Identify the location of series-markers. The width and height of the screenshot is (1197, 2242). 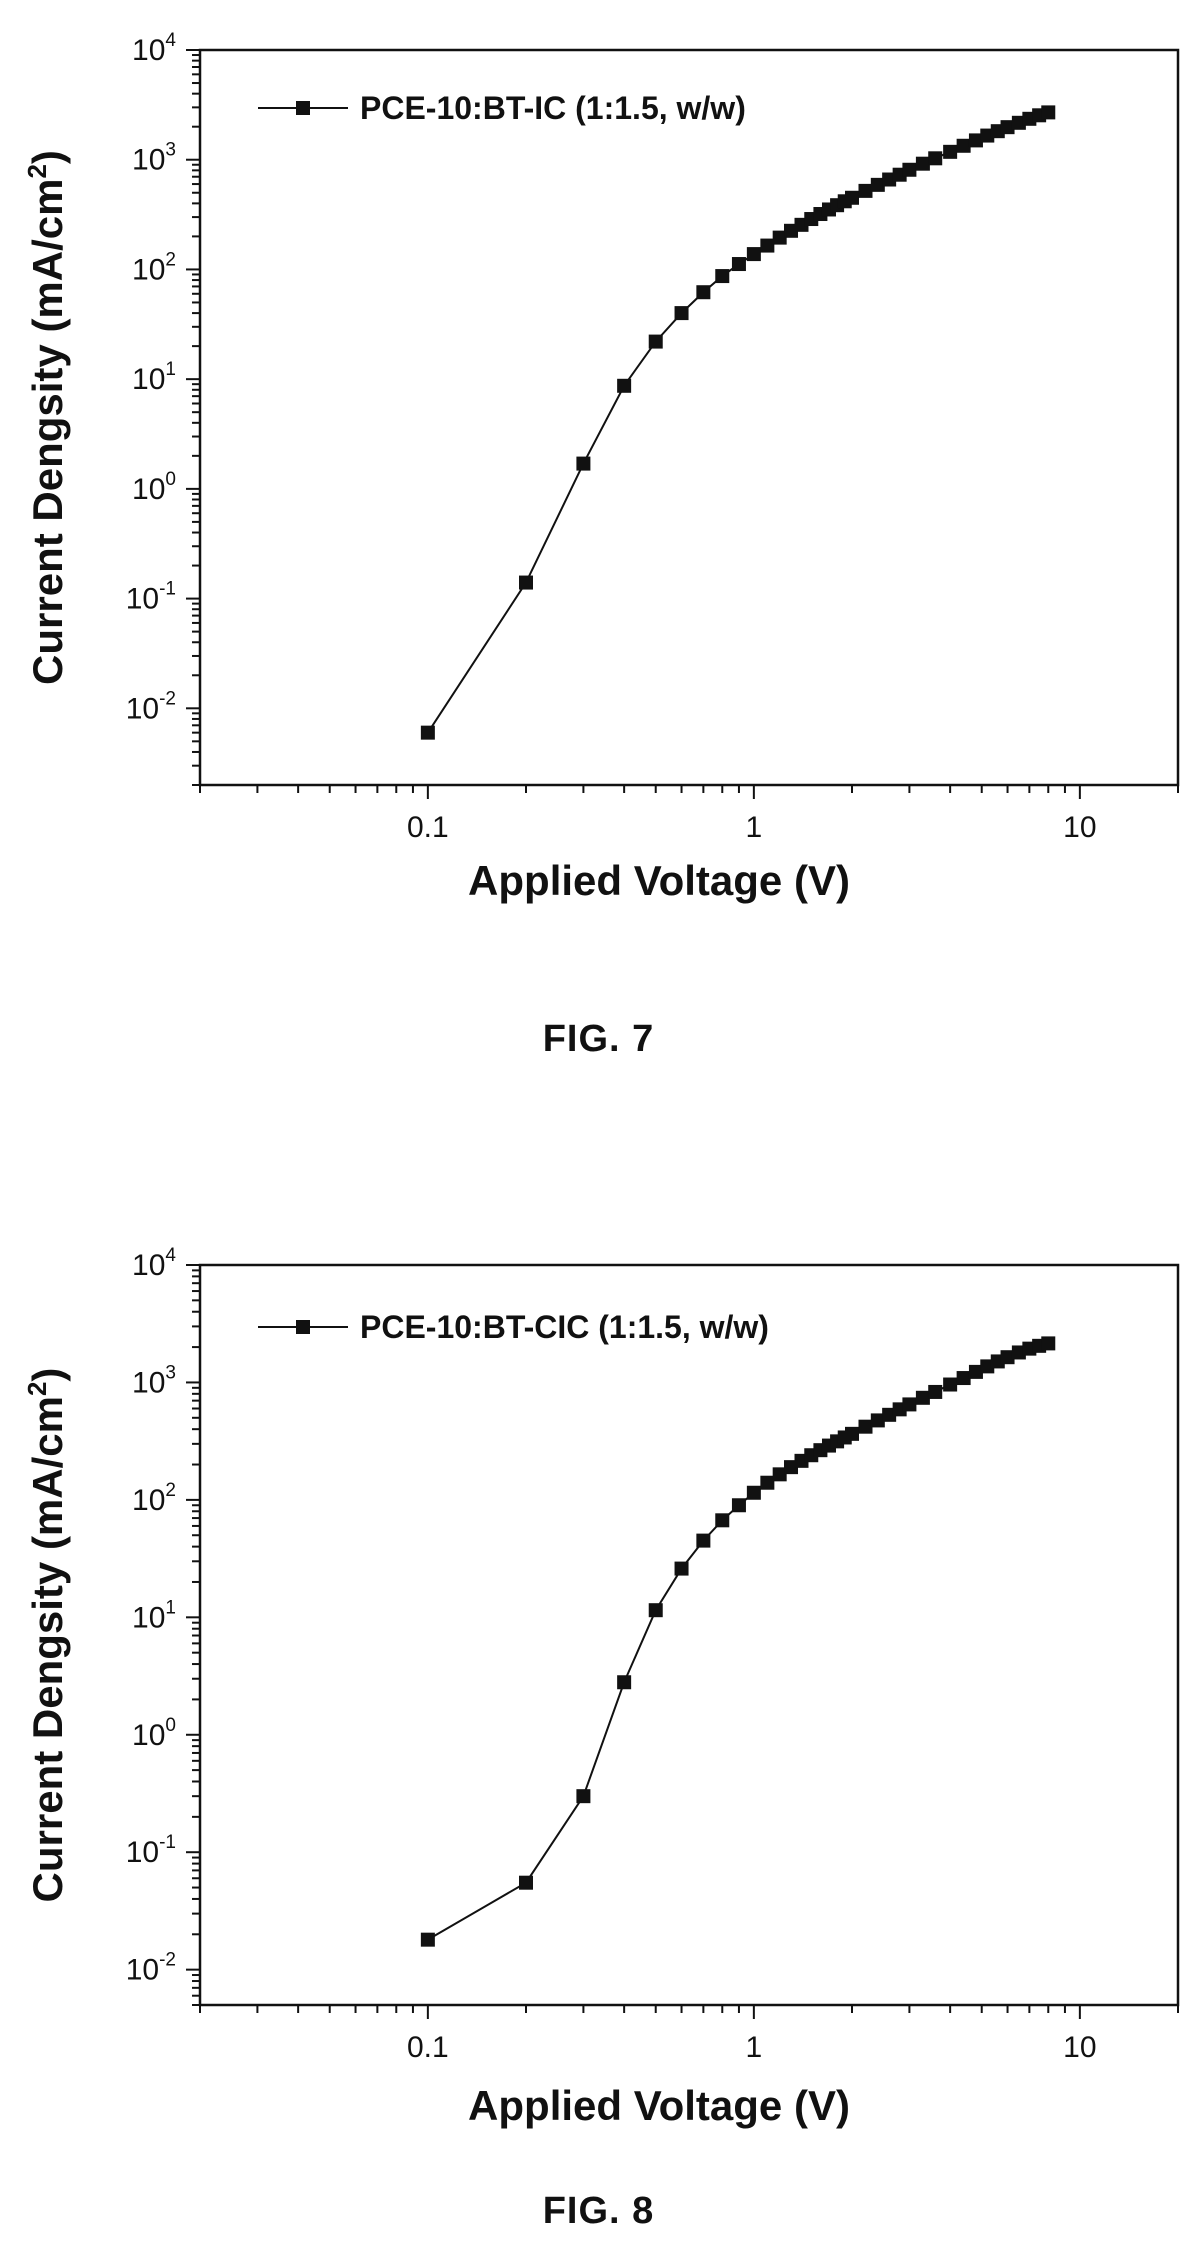
(738, 1641).